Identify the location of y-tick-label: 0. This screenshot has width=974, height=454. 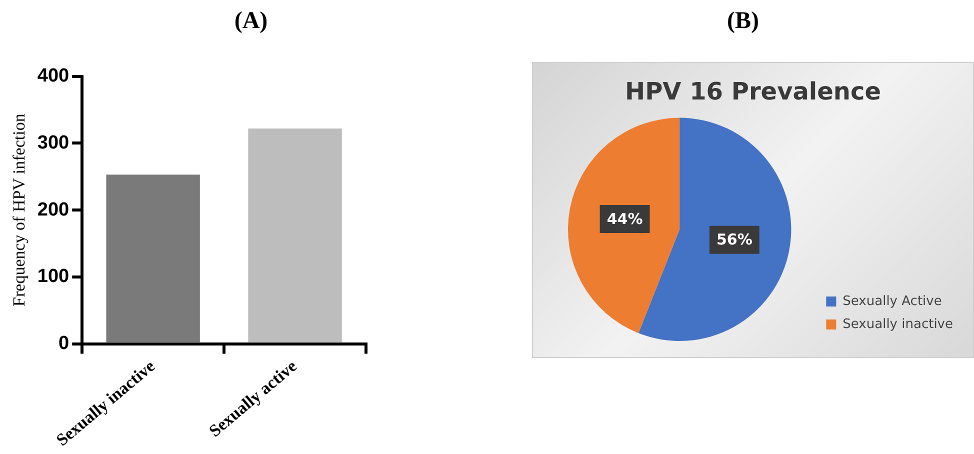
(64, 343).